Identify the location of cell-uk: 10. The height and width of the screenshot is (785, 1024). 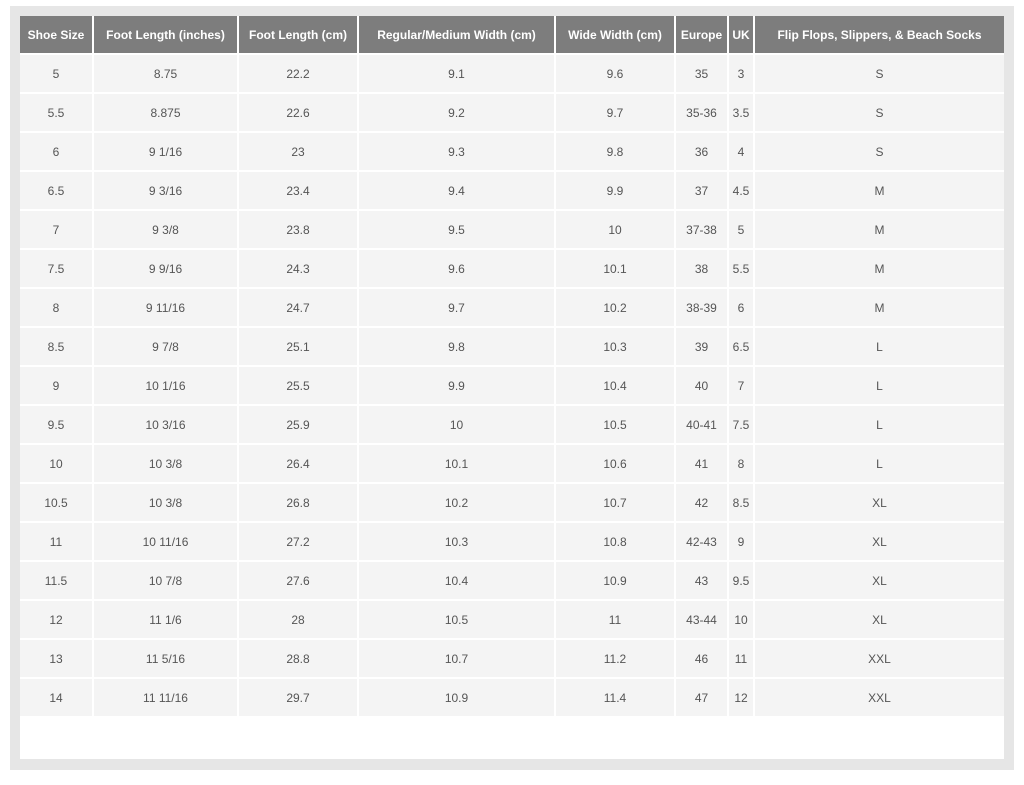
(741, 619).